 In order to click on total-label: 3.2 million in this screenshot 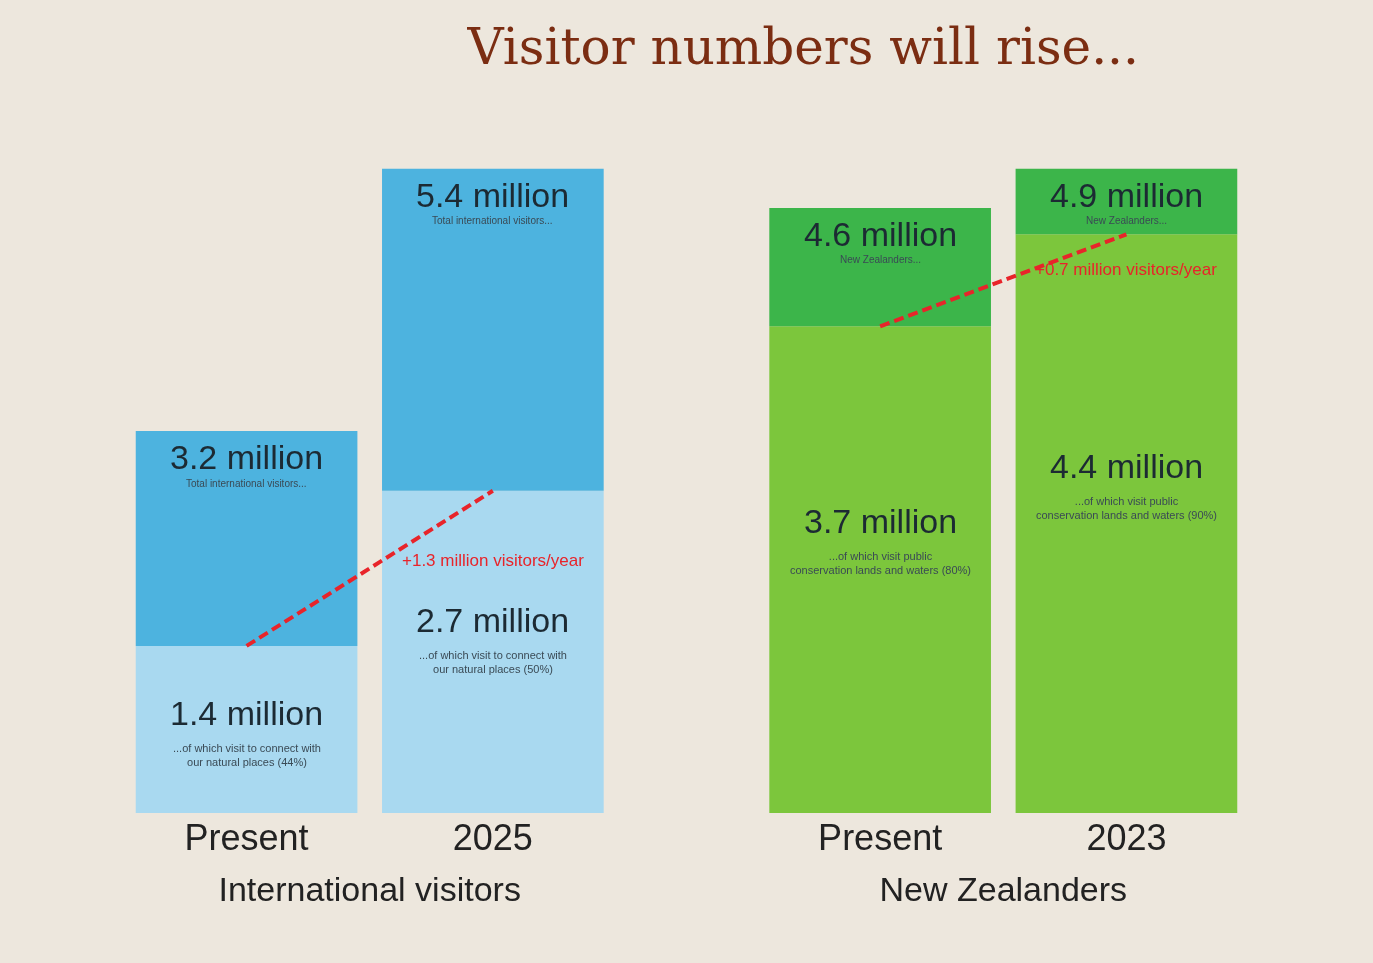, I will do `click(247, 457)`.